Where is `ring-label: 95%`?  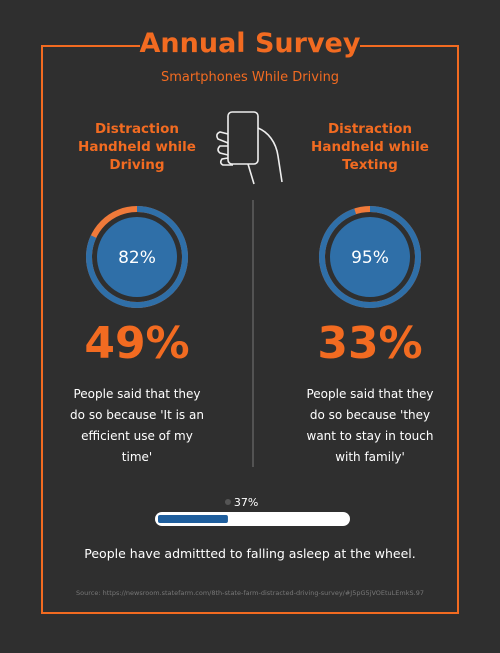
ring-label: 95% is located at coordinates (370, 258).